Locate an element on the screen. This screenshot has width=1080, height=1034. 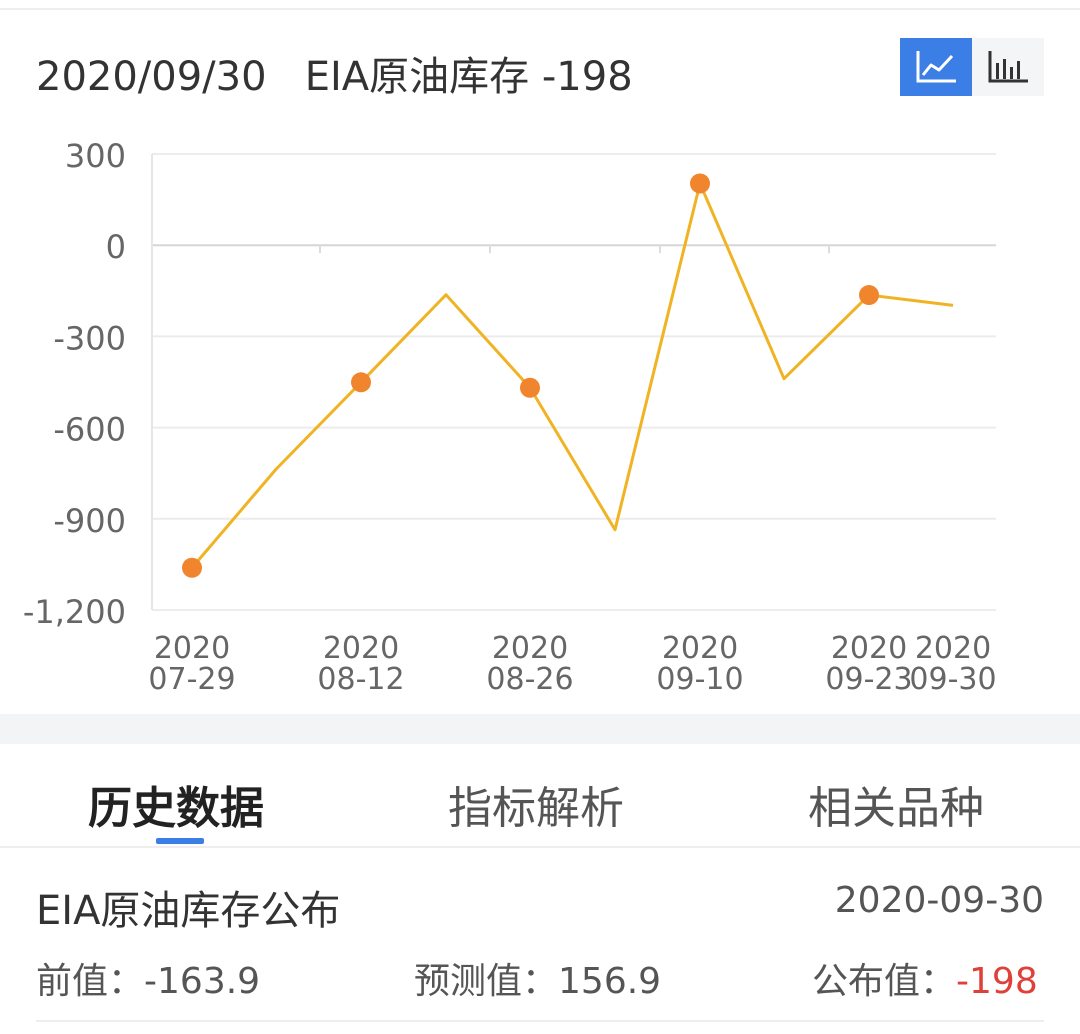
y-tick-label: -1,200 is located at coordinates (74, 612).